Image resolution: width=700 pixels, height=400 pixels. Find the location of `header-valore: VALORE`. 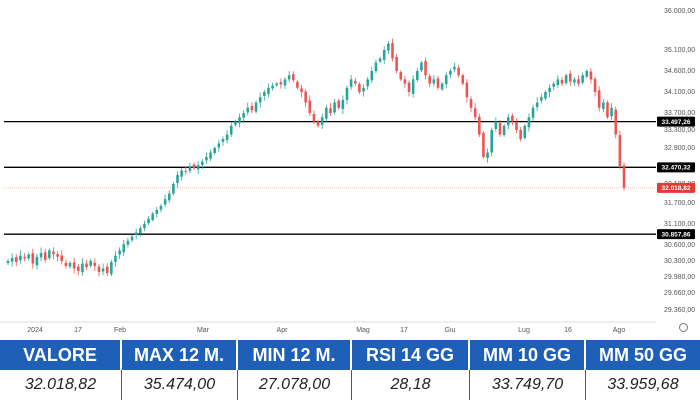

header-valore: VALORE is located at coordinates (61, 355).